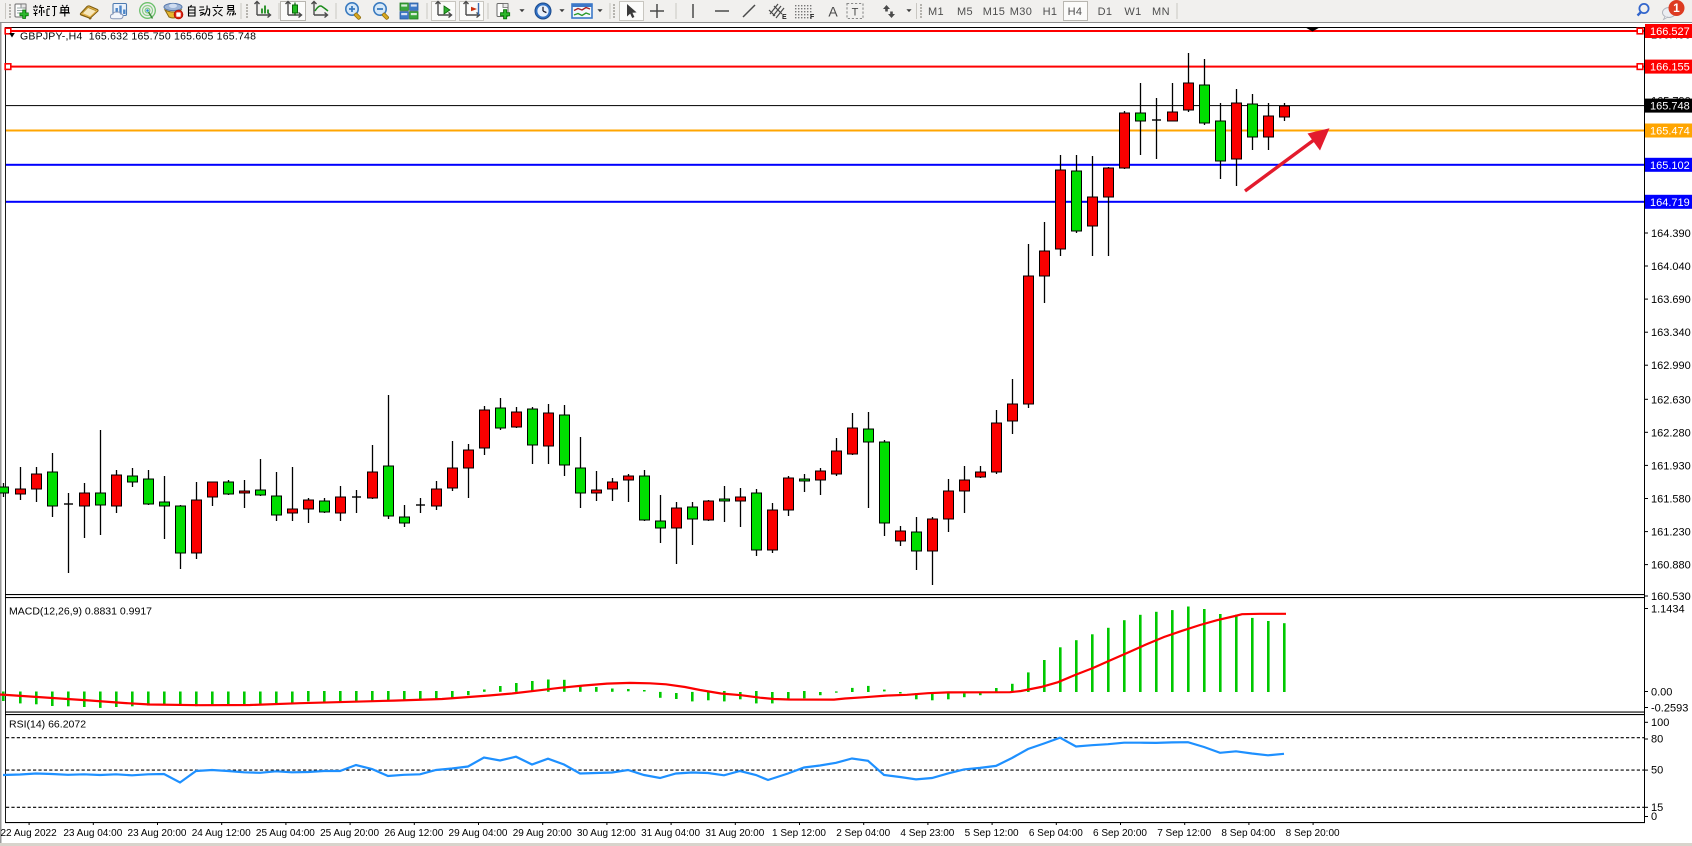 This screenshot has width=1692, height=846. I want to click on svg-text: 29 Aug 04:00, so click(478, 833).